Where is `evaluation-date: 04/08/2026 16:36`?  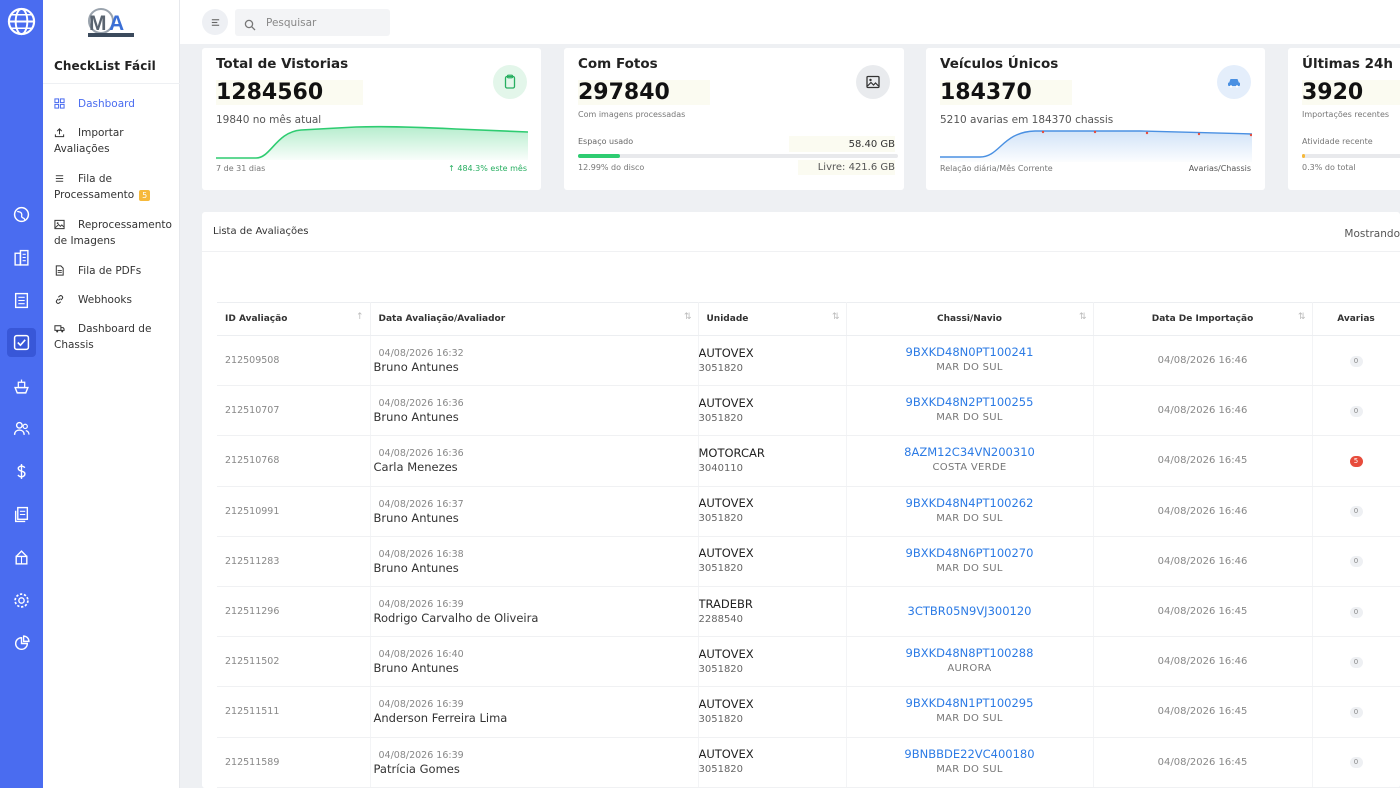 evaluation-date: 04/08/2026 16:36 is located at coordinates (421, 404).